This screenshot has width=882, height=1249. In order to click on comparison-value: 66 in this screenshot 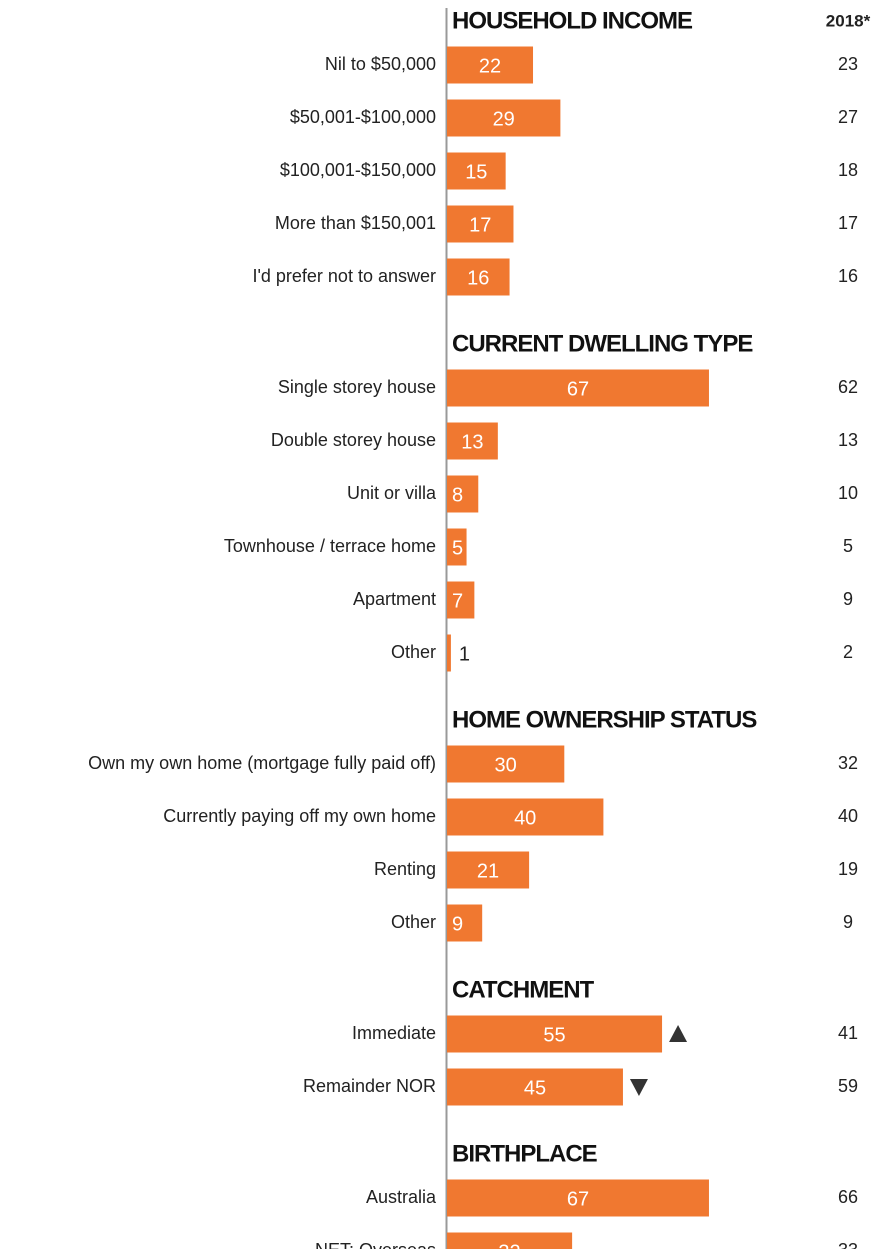, I will do `click(848, 1197)`.